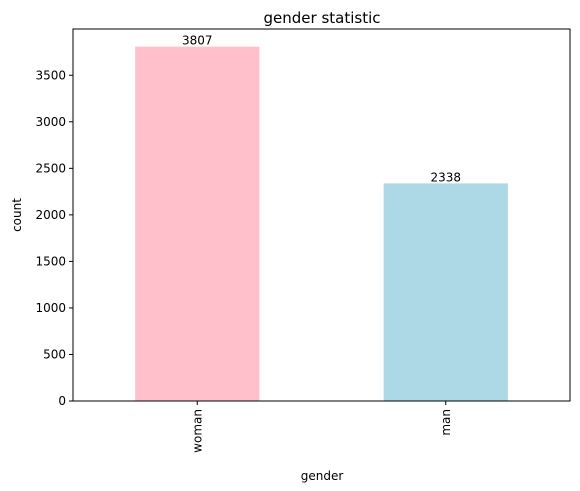 The image size is (580, 491). What do you see at coordinates (50, 168) in the screenshot?
I see `y-tick-label-2500: 2500` at bounding box center [50, 168].